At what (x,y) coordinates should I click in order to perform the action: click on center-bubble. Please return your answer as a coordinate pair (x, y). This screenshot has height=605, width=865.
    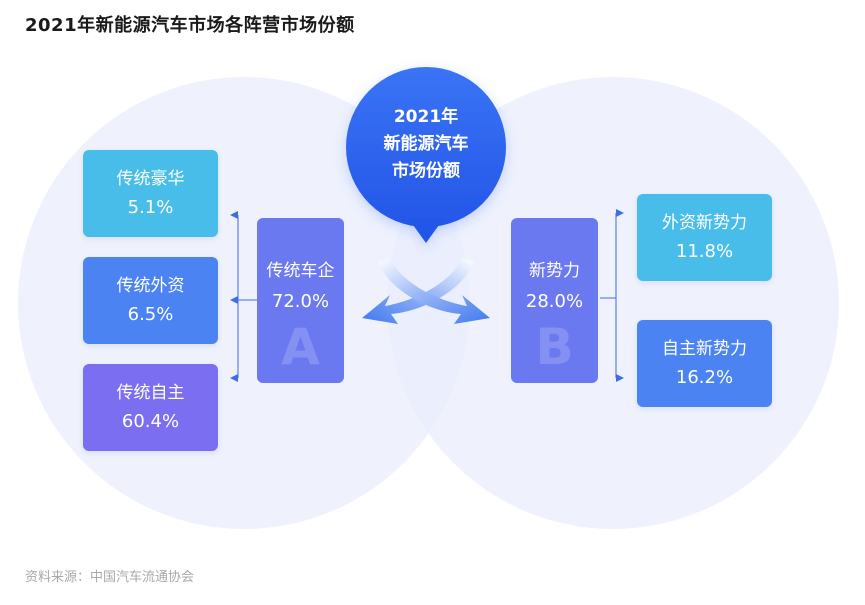
    Looking at the image, I should click on (426, 155).